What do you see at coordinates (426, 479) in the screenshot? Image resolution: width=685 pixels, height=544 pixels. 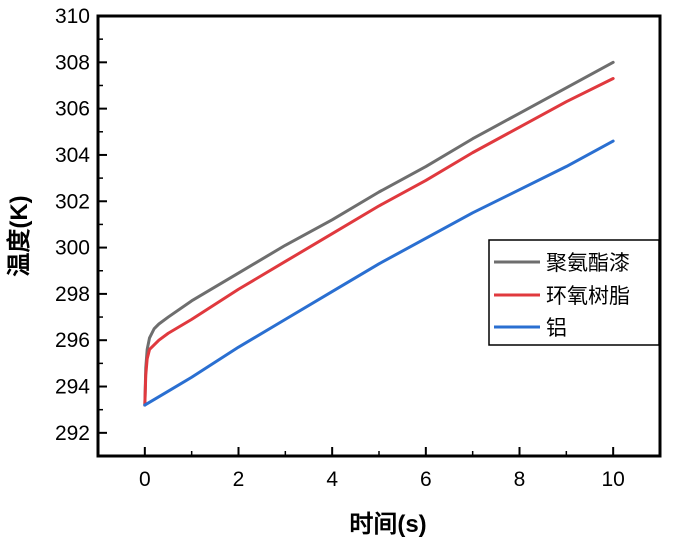 I see `x-tick-label: 6` at bounding box center [426, 479].